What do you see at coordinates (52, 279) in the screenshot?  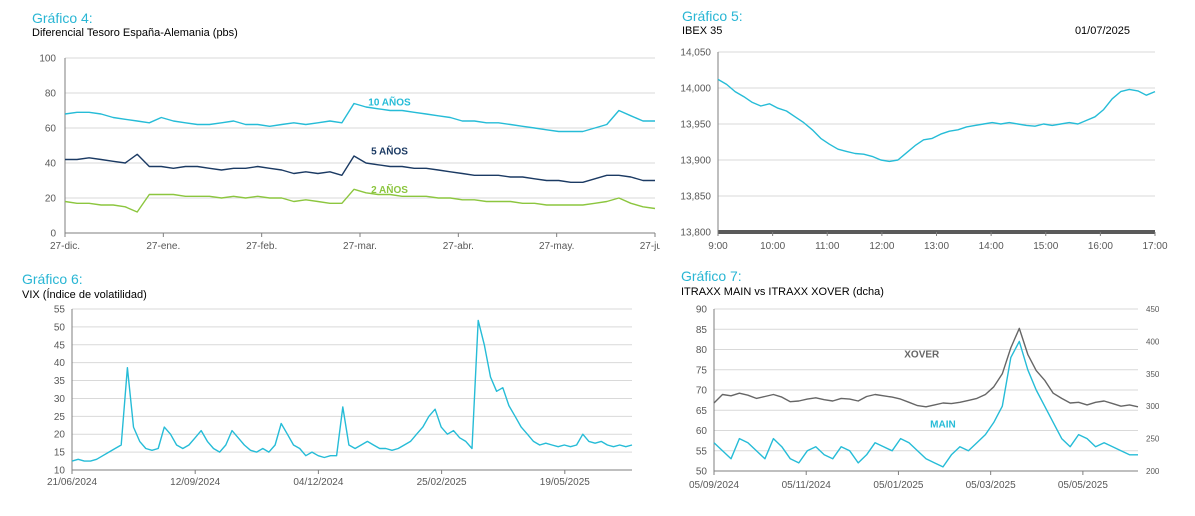 I see `chart-title: Gráfico 6:` at bounding box center [52, 279].